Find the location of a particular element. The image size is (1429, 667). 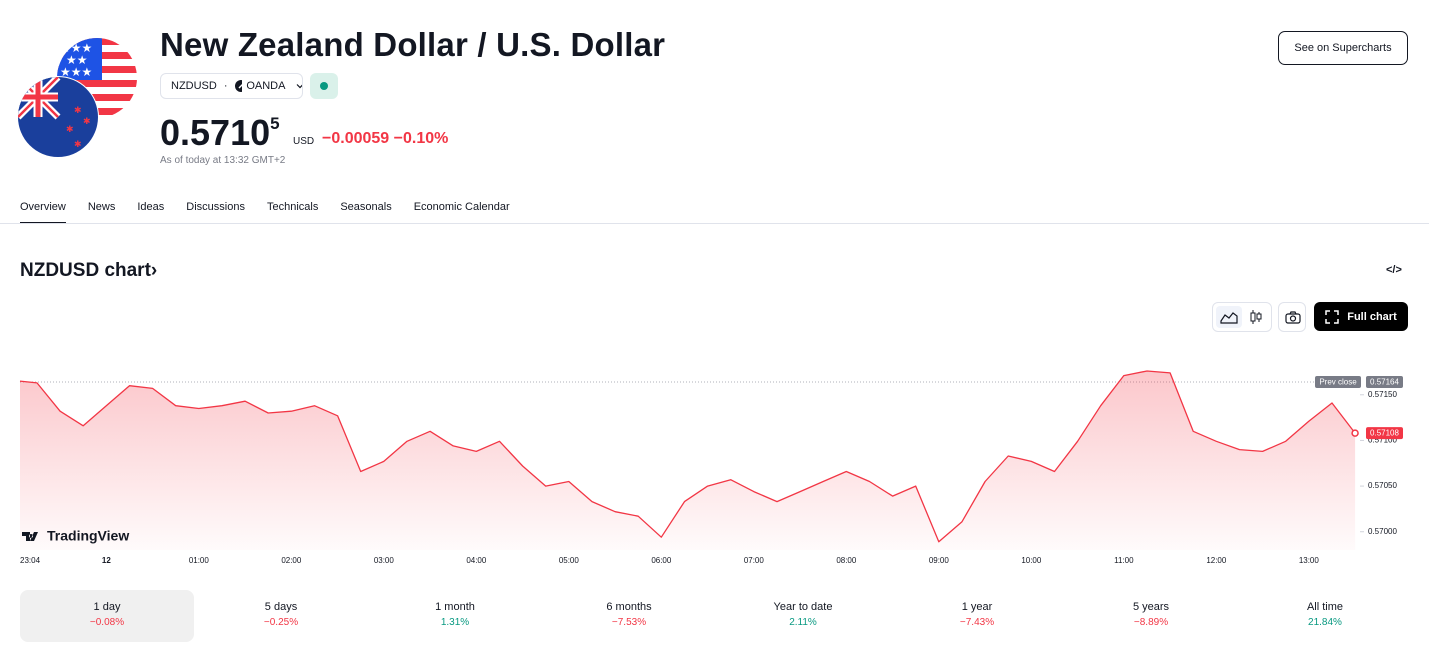

change-percent: −0.10% is located at coordinates (421, 138).